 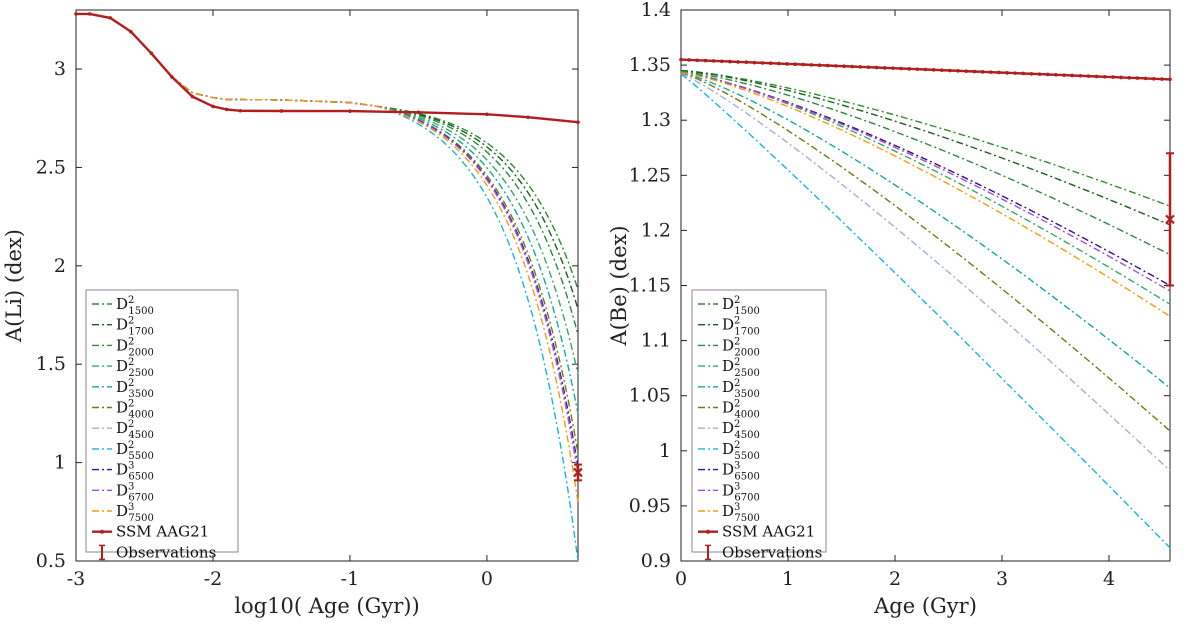 I want to click on legend-sub: 4000, so click(x=140, y=415).